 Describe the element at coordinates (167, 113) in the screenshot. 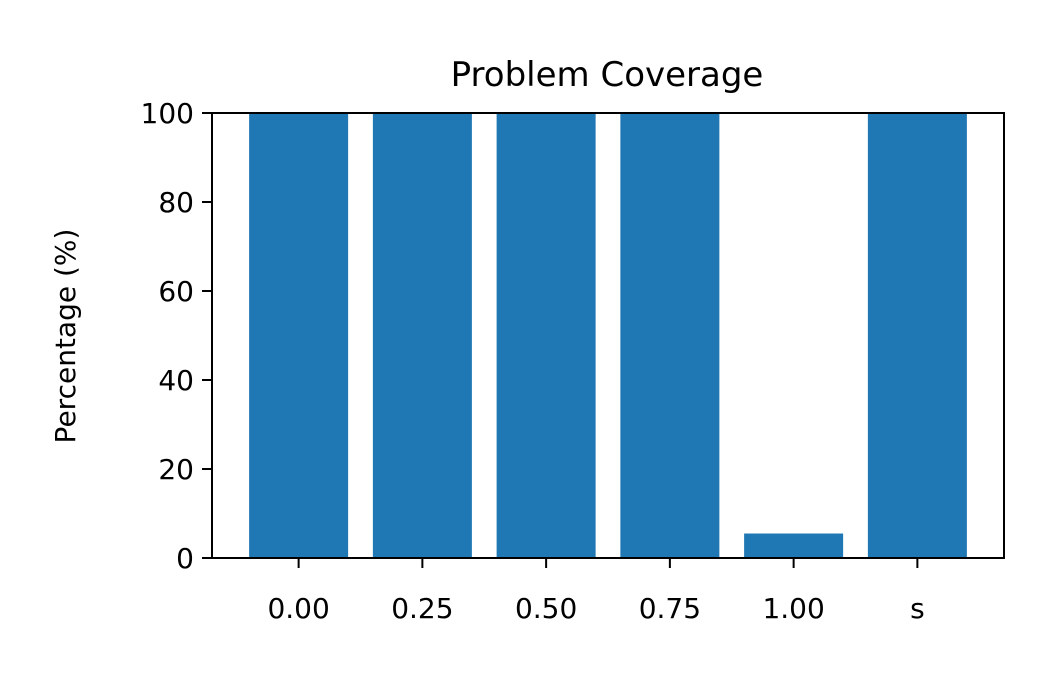

I see `y-tick-label: 100` at that location.